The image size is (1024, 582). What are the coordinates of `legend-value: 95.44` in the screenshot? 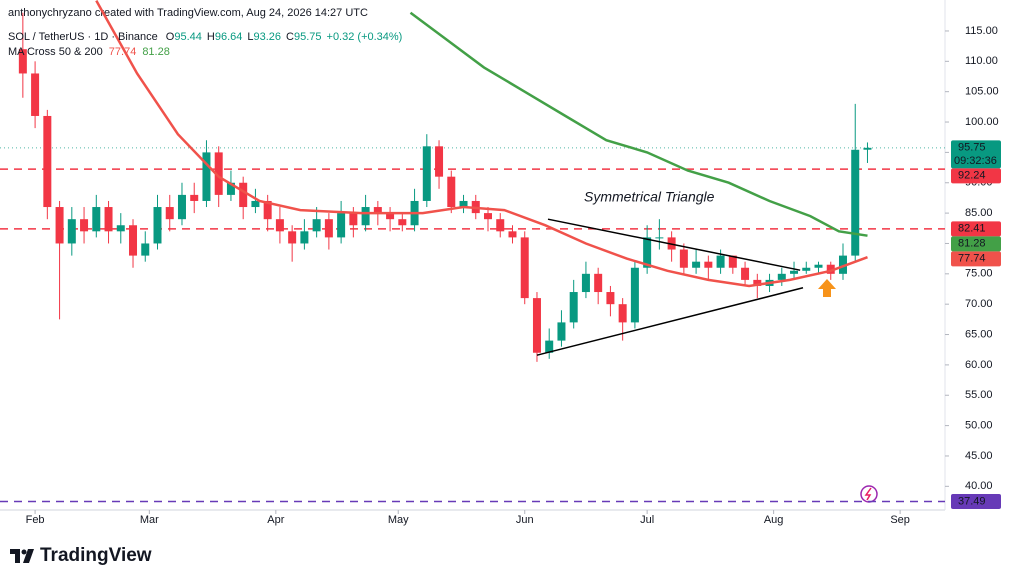 It's located at (188, 37).